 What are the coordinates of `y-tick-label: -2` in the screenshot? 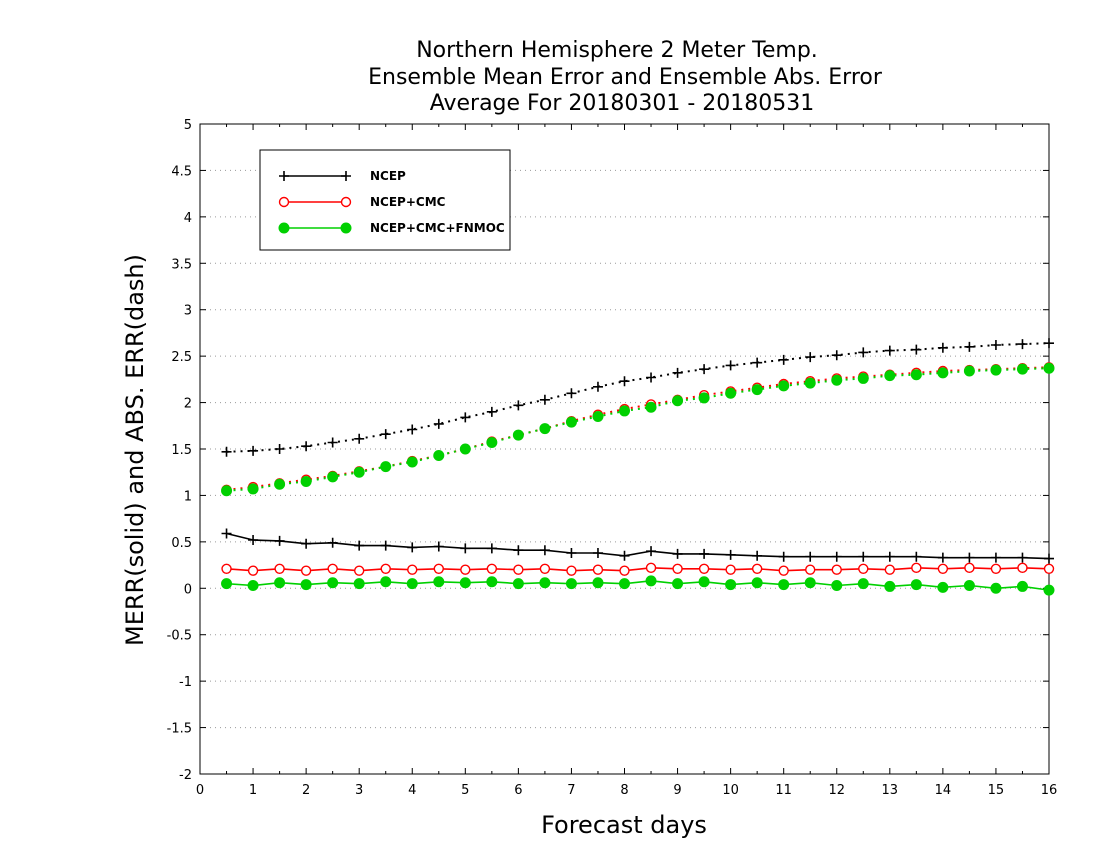 It's located at (185, 775).